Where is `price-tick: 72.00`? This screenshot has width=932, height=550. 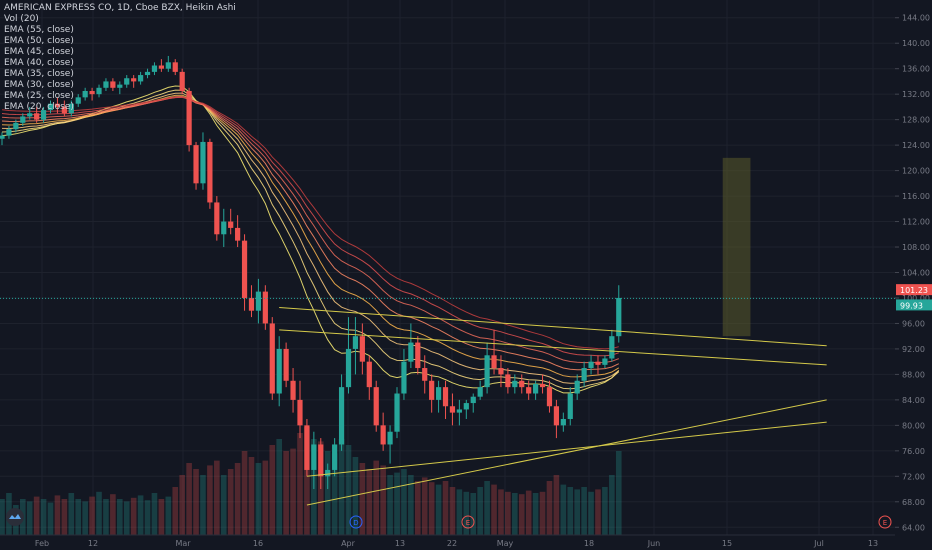
price-tick: 72.00 is located at coordinates (913, 476).